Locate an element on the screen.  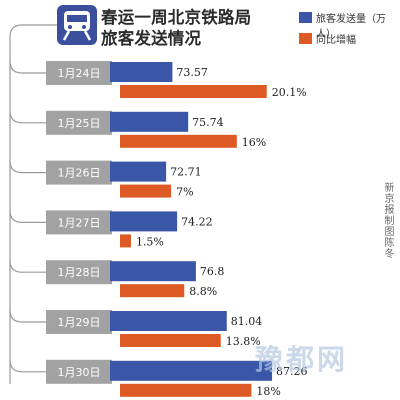
date-label: 1月30日 is located at coordinates (79, 372).